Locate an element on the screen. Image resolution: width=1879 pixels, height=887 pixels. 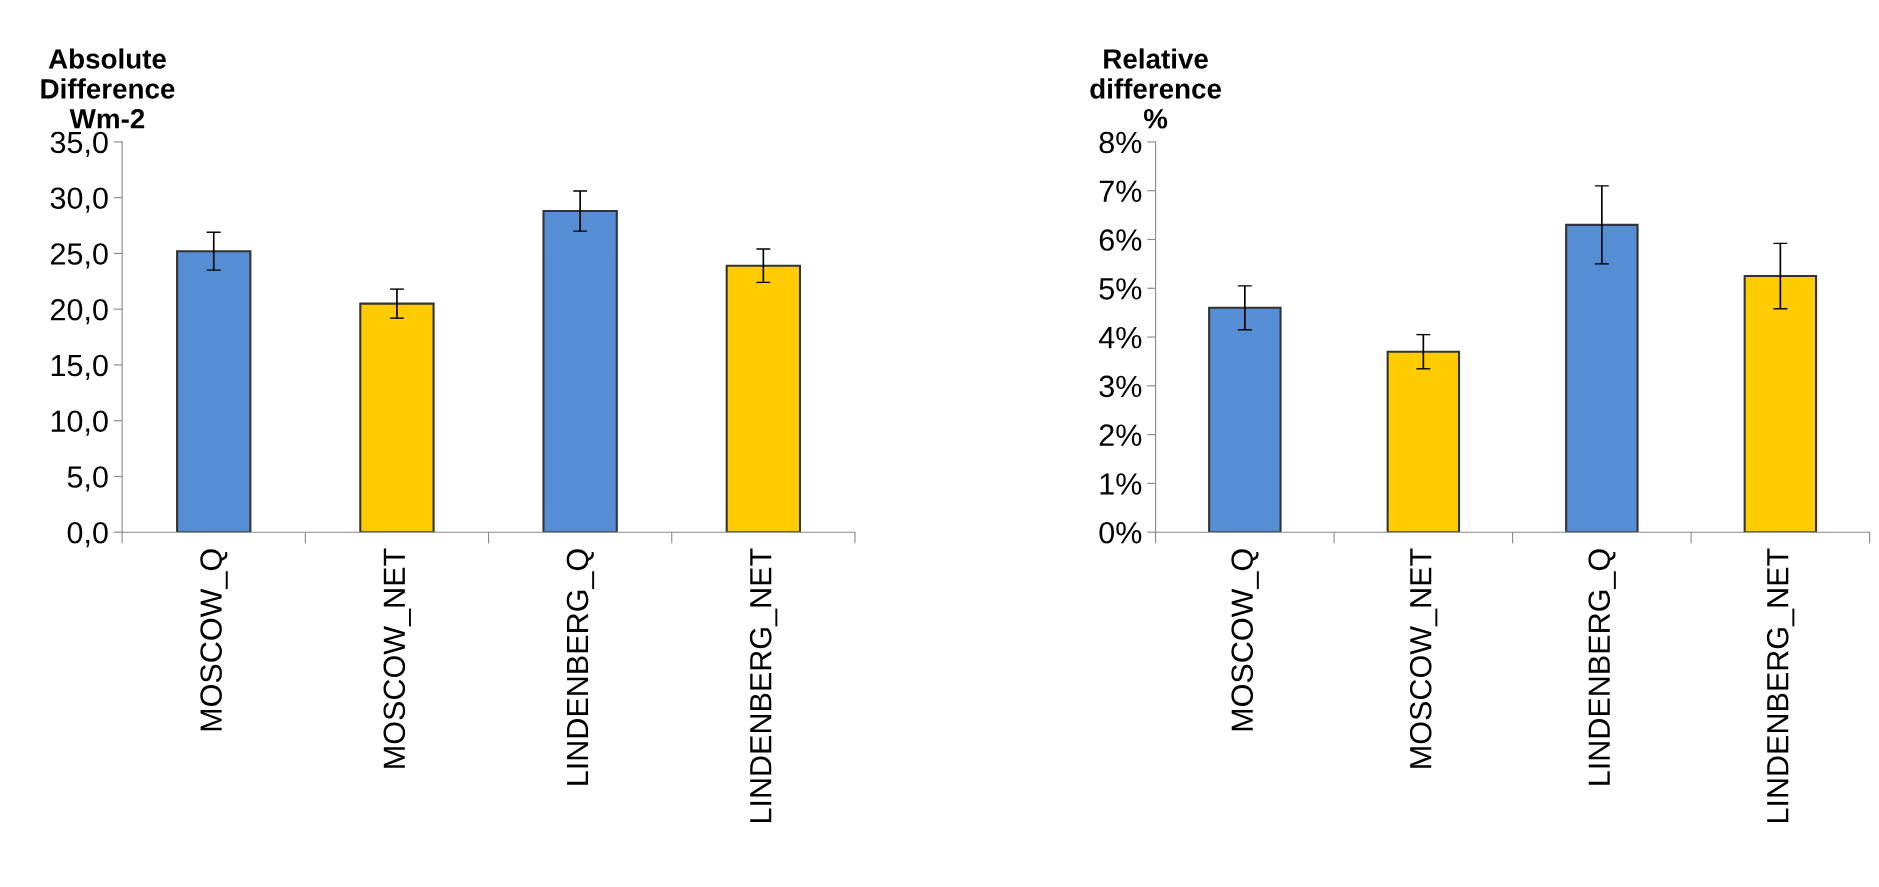
y-tick-label: 2% is located at coordinates (1120, 435).